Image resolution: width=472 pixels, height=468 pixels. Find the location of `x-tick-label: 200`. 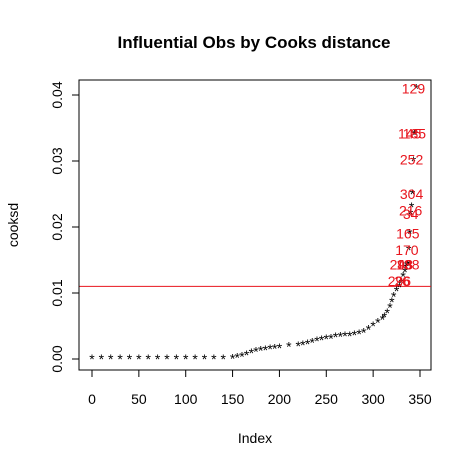

x-tick-label: 200 is located at coordinates (280, 399).